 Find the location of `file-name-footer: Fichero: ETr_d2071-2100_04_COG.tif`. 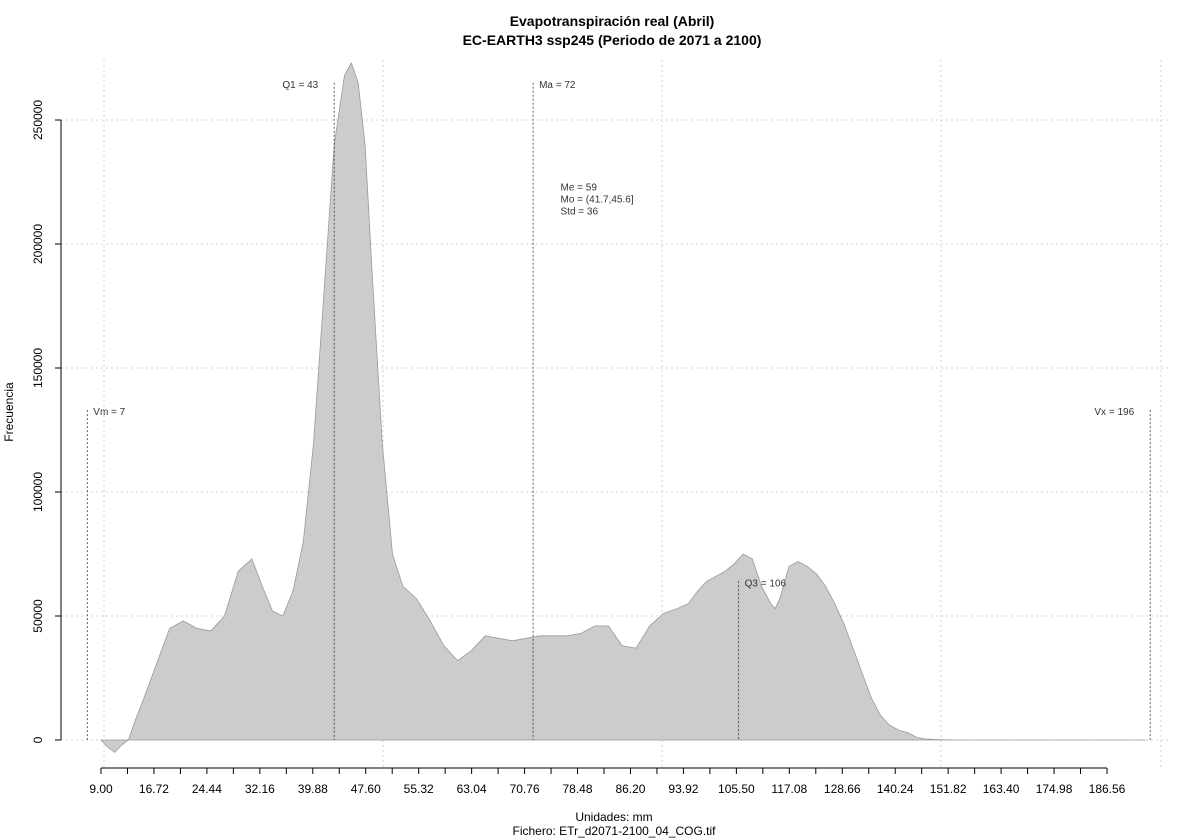

file-name-footer: Fichero: ETr_d2071-2100_04_COG.tif is located at coordinates (615, 831).